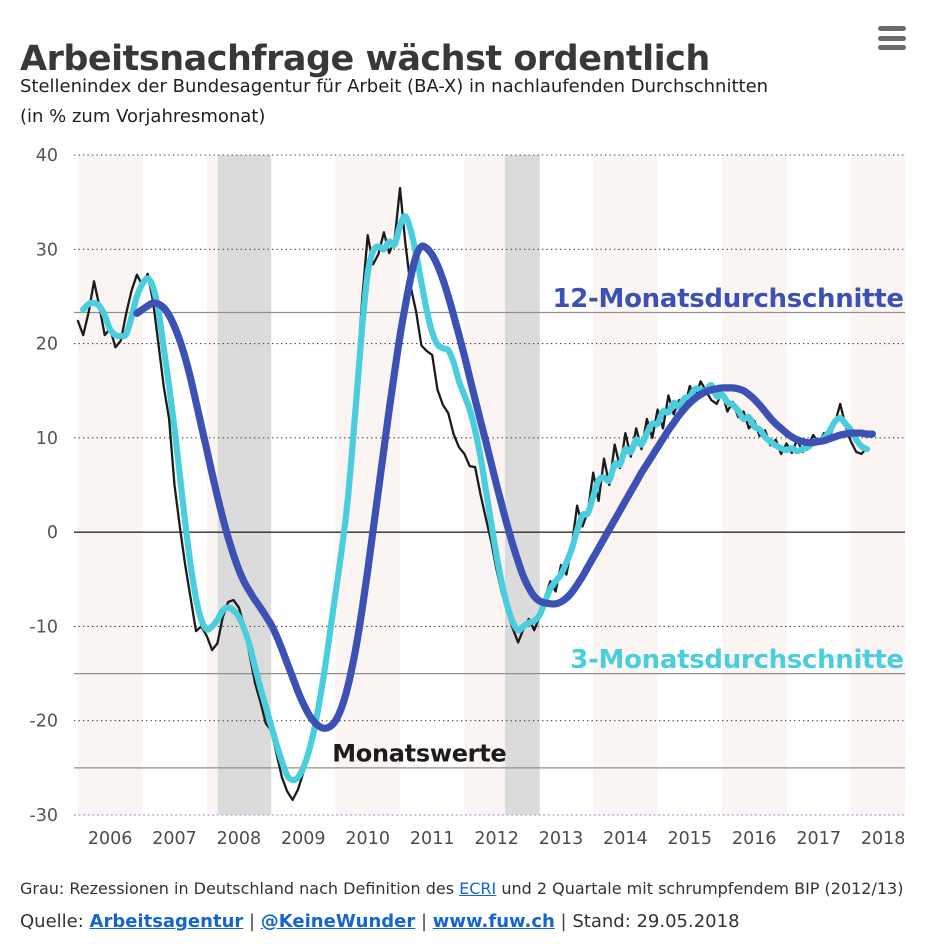 Image resolution: width=950 pixels, height=944 pixels. I want to click on subtitle-line-2: (in % zum Vorjahresmonat), so click(143, 116).